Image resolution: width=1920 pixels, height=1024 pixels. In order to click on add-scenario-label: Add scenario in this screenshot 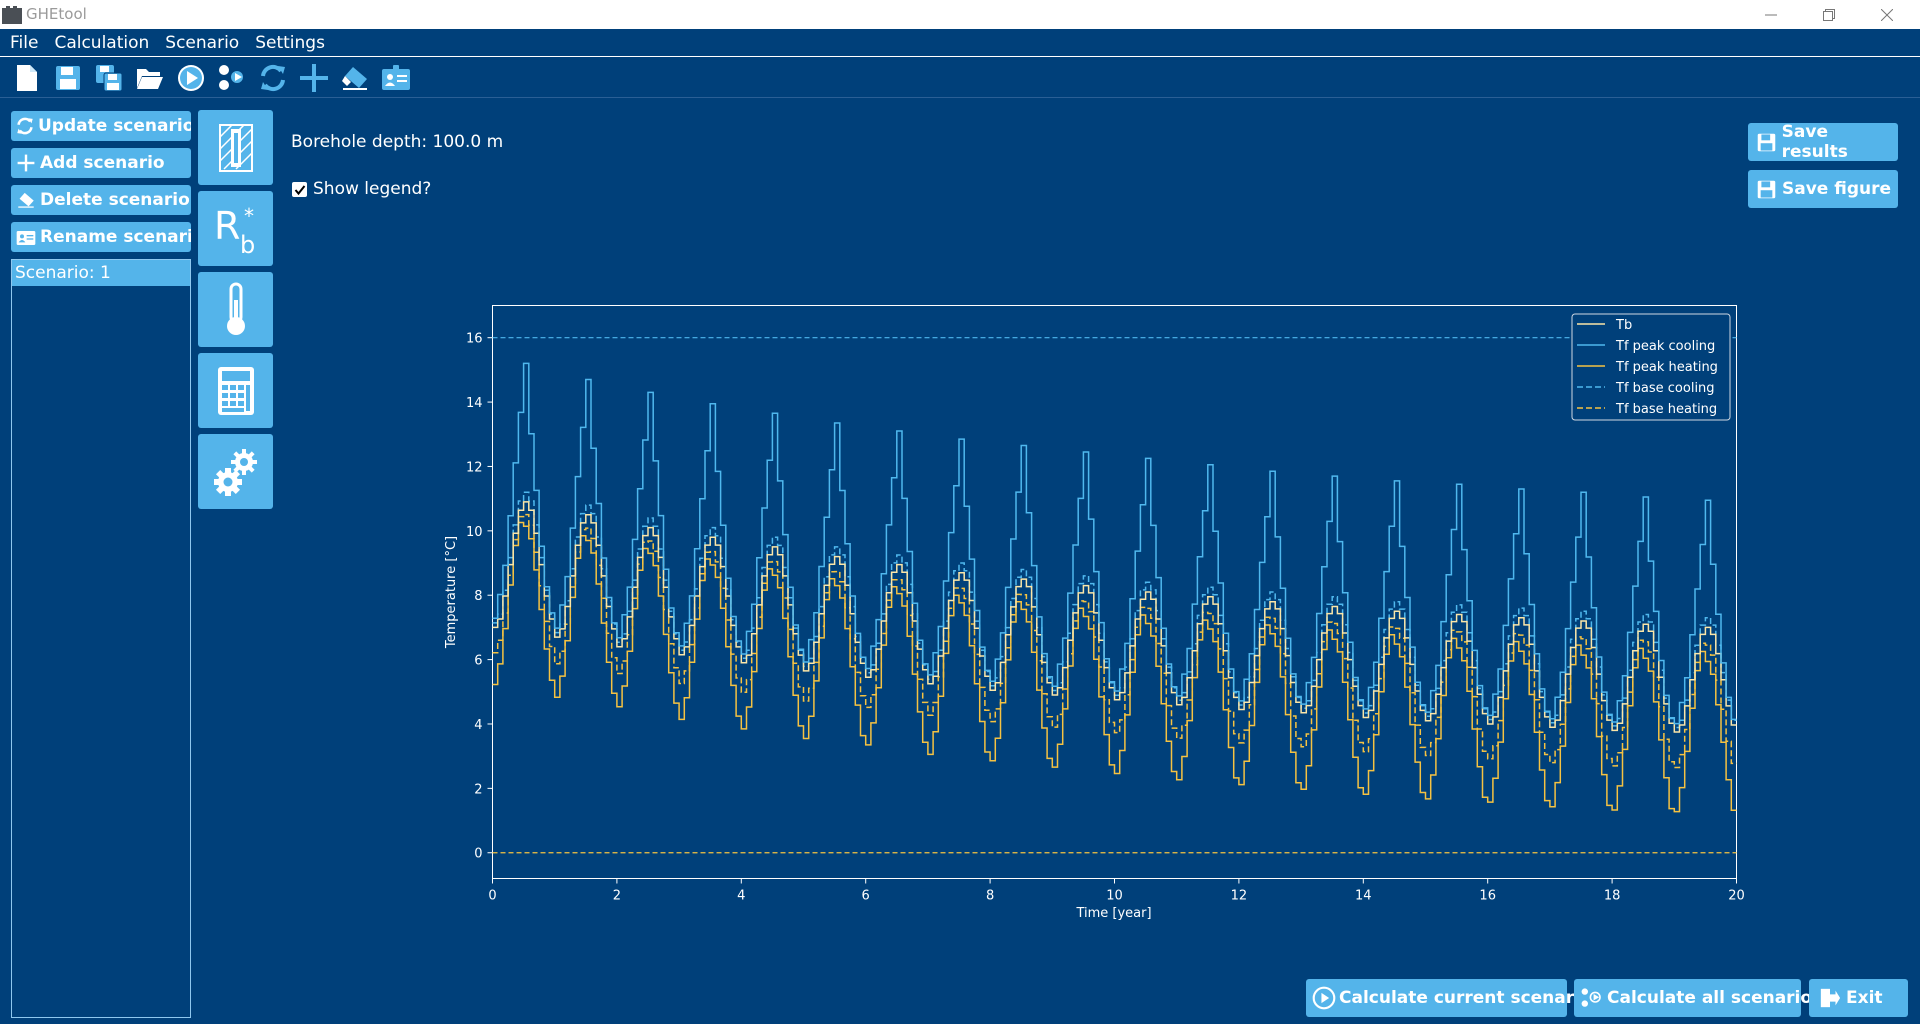, I will do `click(102, 163)`.